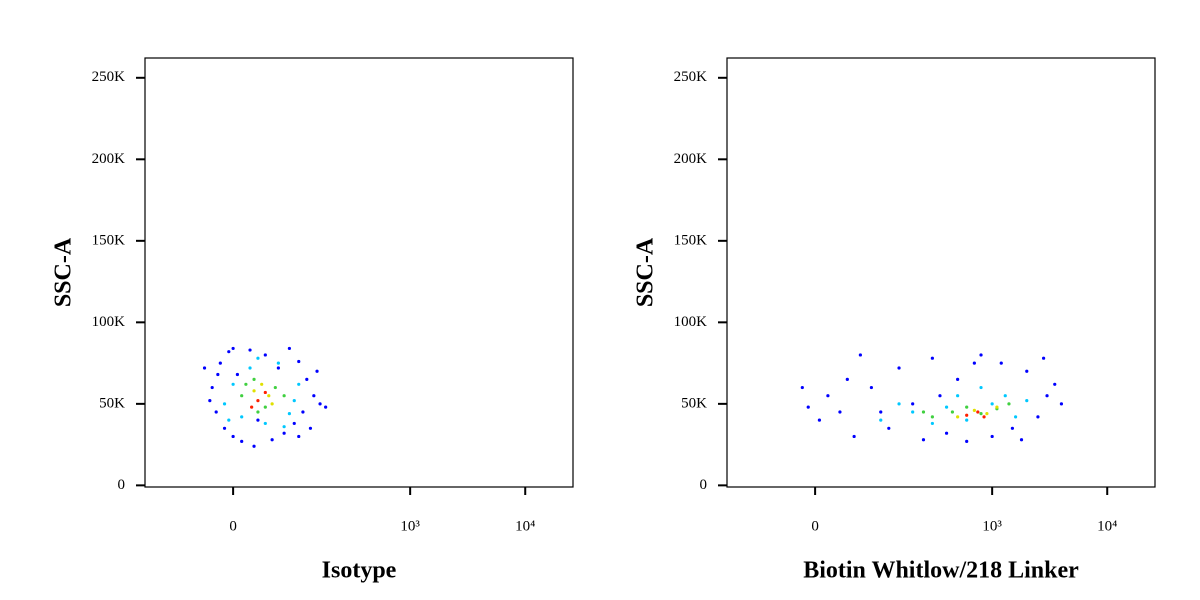  What do you see at coordinates (694, 403) in the screenshot?
I see `y-tick-label: 50K` at bounding box center [694, 403].